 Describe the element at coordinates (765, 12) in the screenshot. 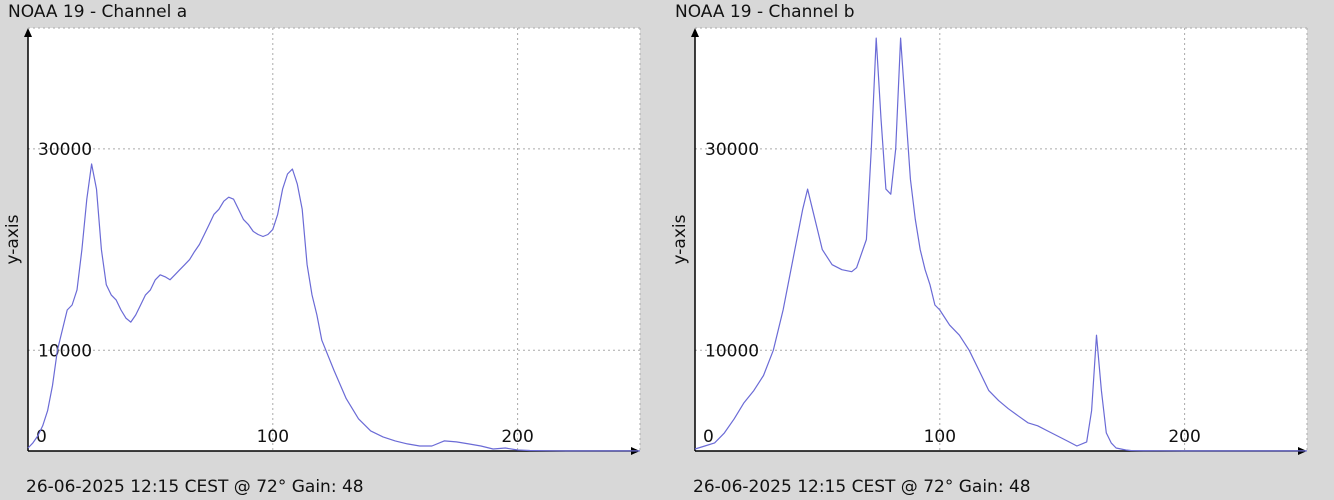

I see `chart-title: NOAA 19 - Channel b` at that location.